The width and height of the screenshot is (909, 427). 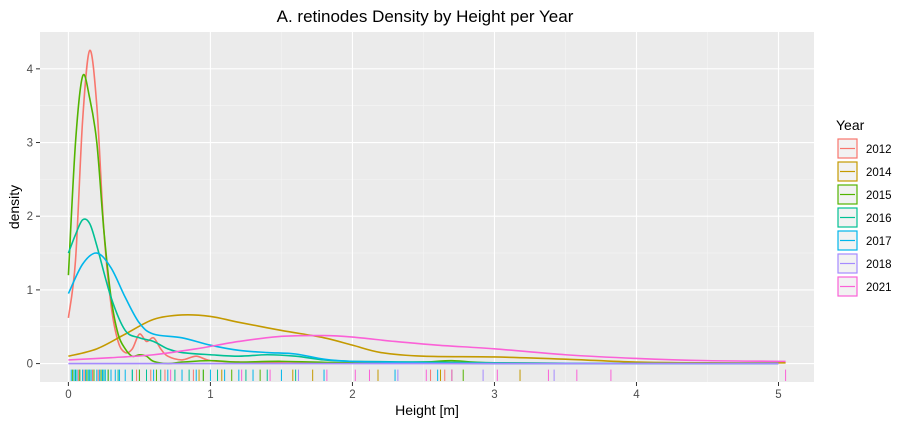 What do you see at coordinates (210, 395) in the screenshot?
I see `x-tick-label: 1` at bounding box center [210, 395].